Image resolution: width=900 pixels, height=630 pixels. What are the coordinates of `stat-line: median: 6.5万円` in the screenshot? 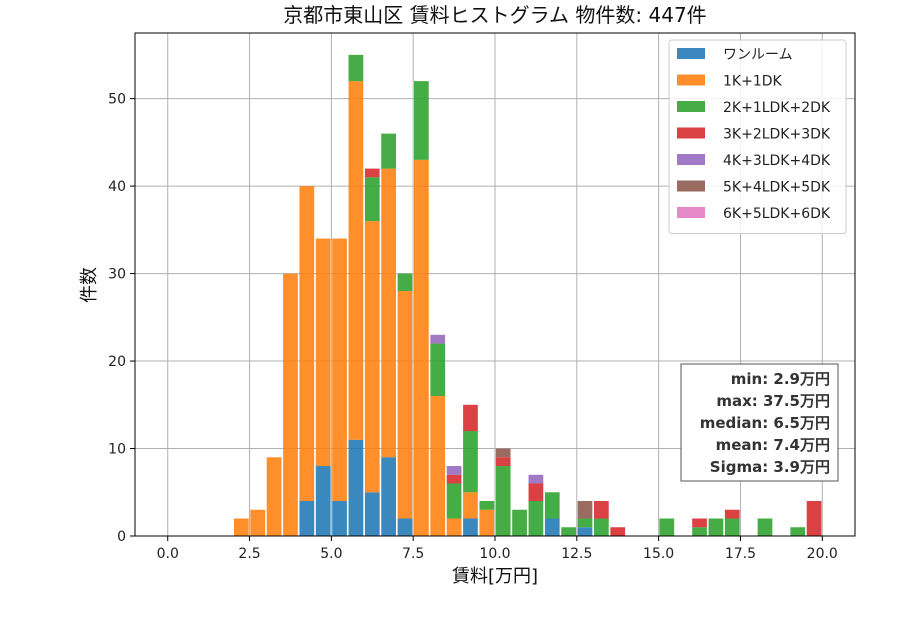 It's located at (765, 423).